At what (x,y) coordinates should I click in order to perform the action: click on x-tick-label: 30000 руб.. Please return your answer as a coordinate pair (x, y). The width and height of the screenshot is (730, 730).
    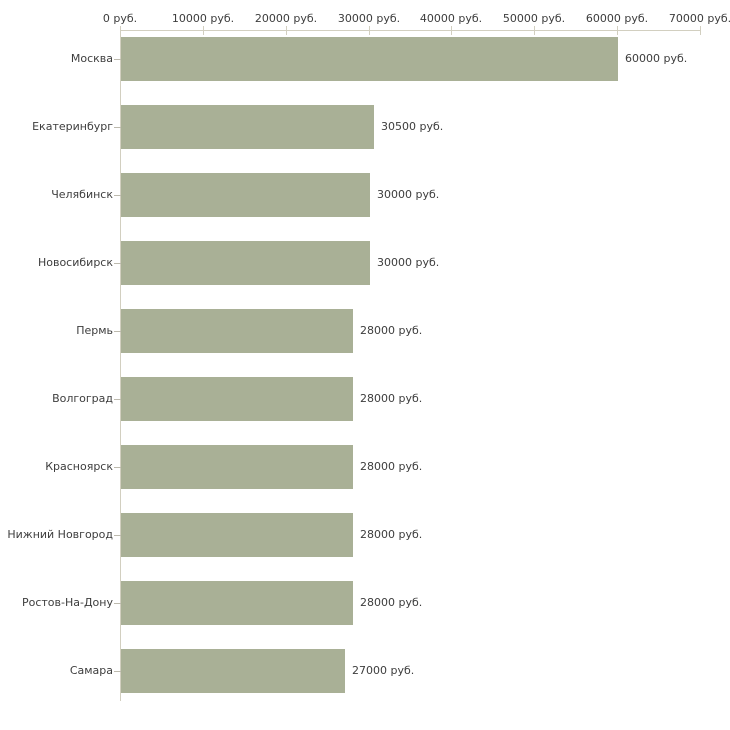
    Looking at the image, I should click on (369, 18).